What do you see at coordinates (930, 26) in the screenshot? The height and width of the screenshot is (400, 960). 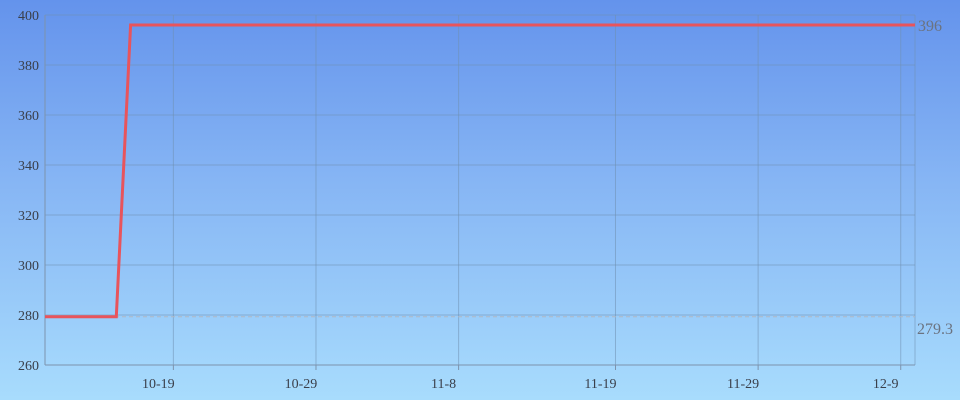 I see `last-value-label: 396` at bounding box center [930, 26].